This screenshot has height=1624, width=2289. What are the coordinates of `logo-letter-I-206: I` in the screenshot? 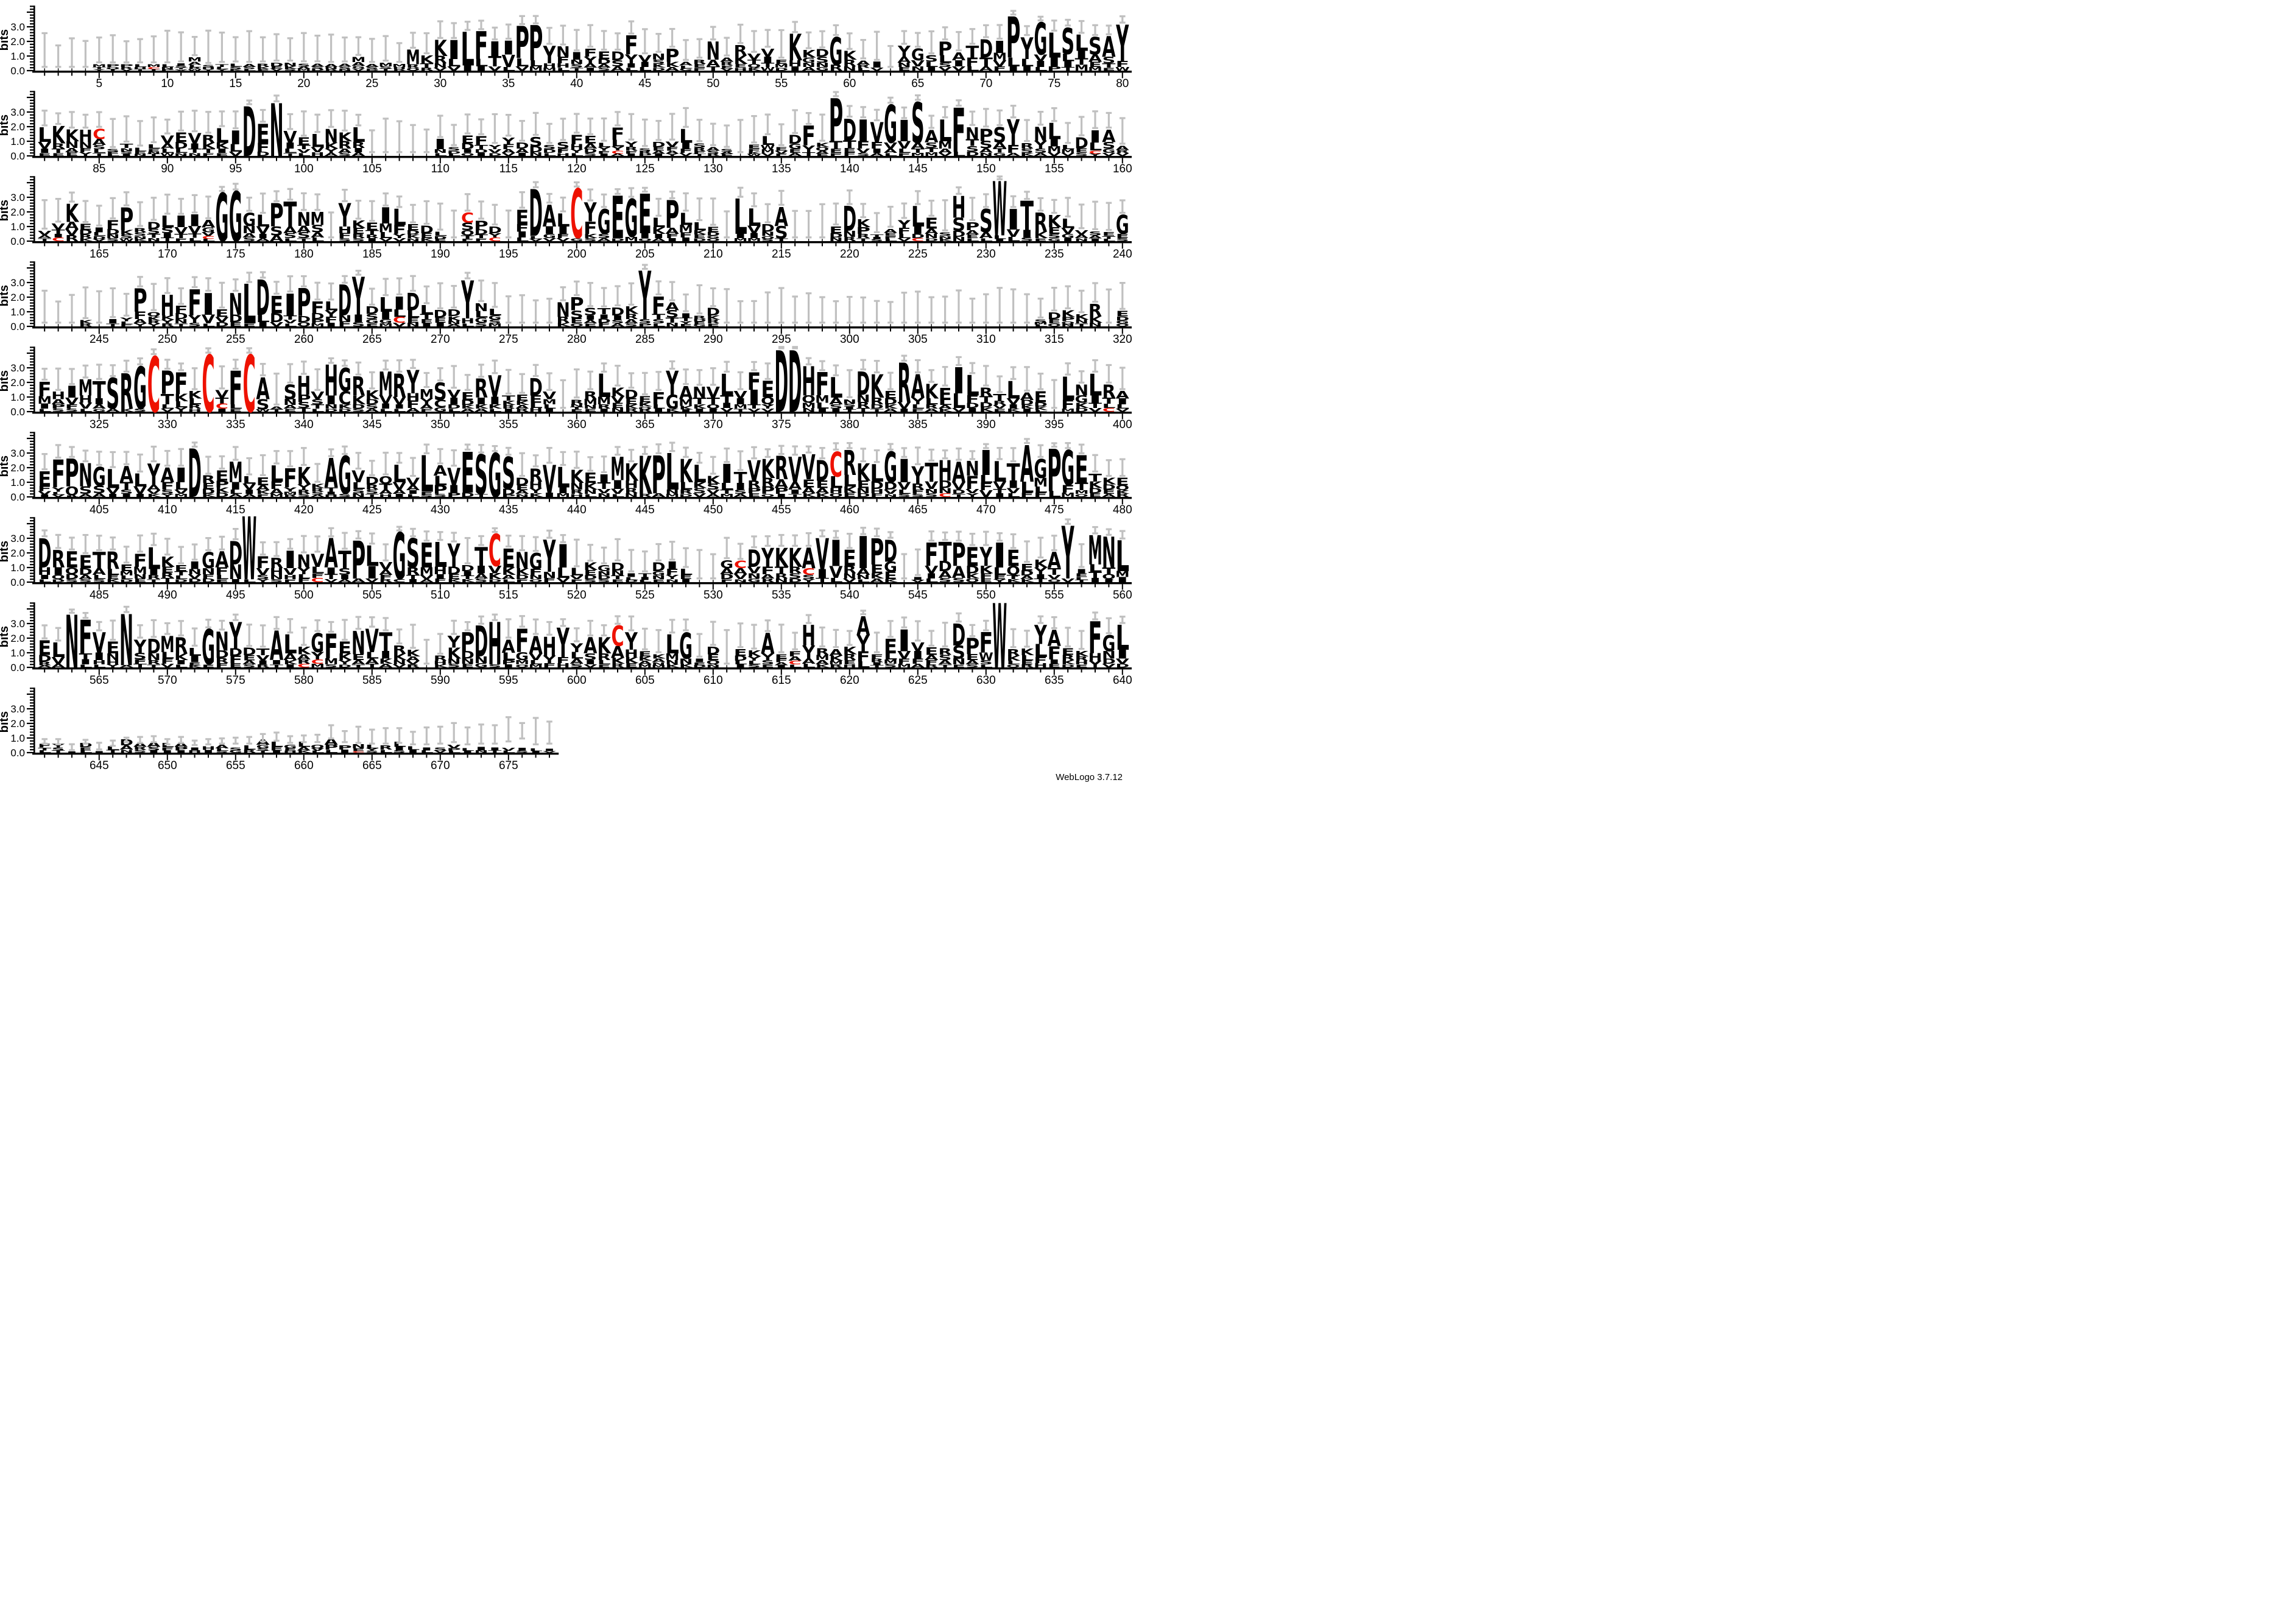 It's located at (659, 236).